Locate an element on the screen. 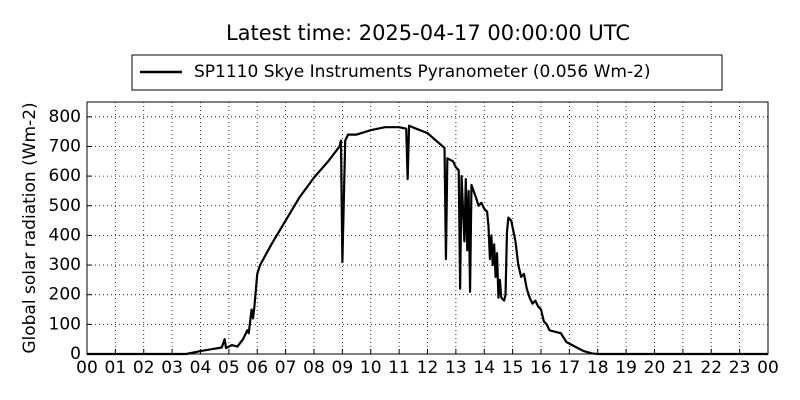  y-tick-label: 0 is located at coordinates (75, 354).